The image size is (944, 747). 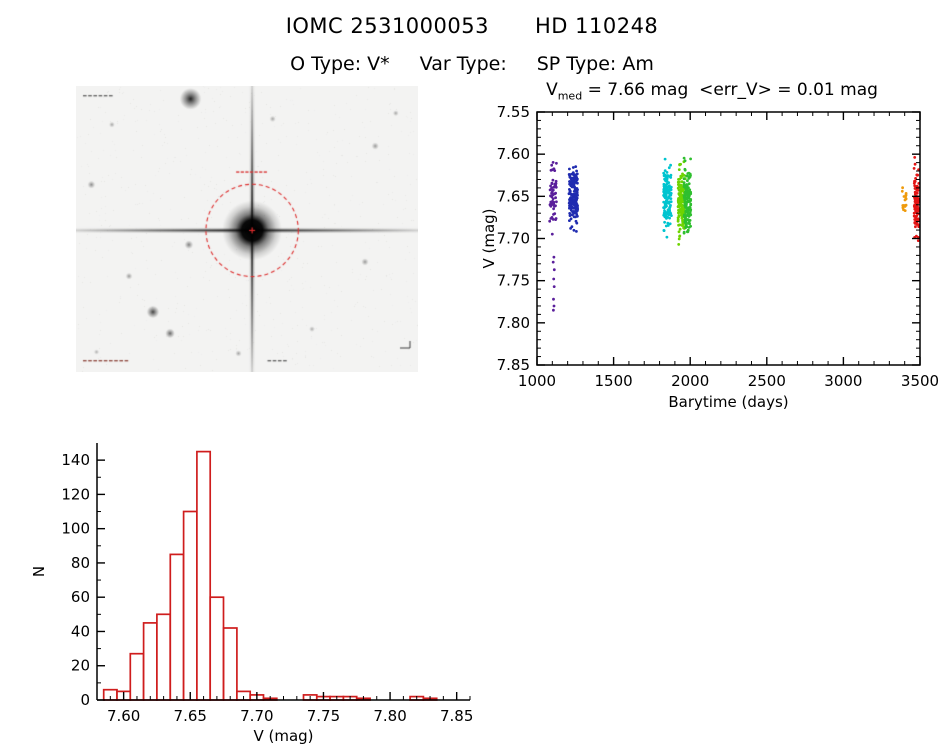 I want to click on vmed-subscript: med, so click(x=570, y=96).